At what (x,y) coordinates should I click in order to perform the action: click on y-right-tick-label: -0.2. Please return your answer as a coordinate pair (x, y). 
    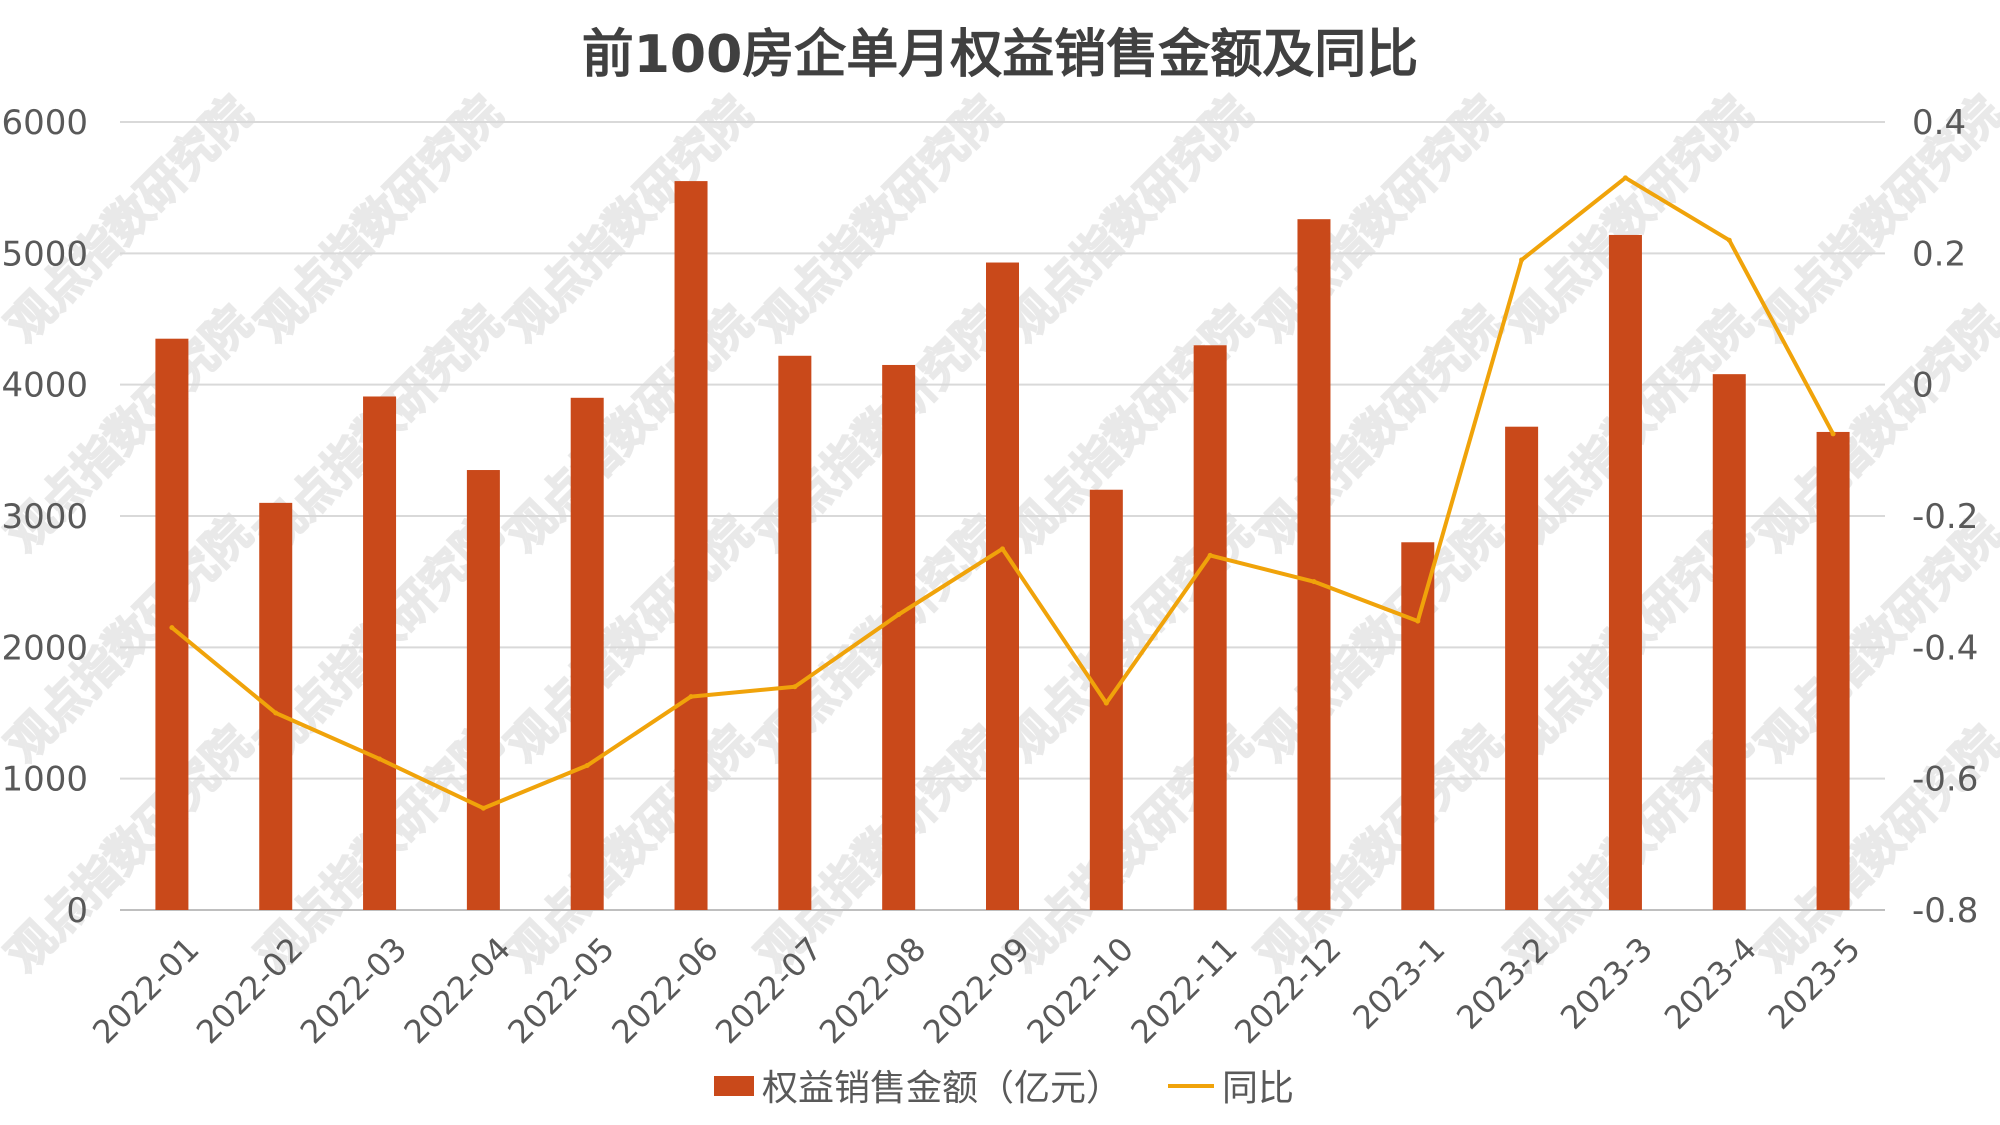
    Looking at the image, I should click on (1945, 517).